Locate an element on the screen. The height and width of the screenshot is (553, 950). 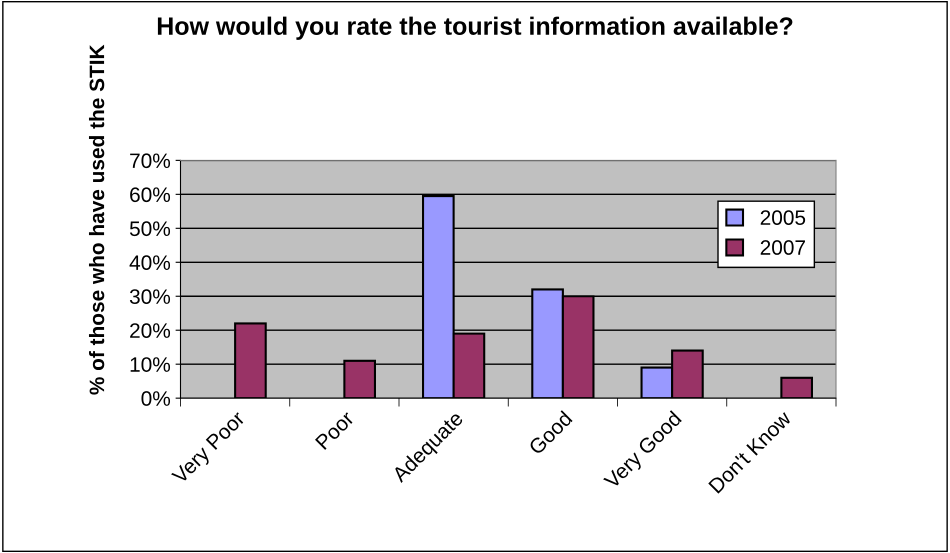
y-tick-label: 30% is located at coordinates (150, 296).